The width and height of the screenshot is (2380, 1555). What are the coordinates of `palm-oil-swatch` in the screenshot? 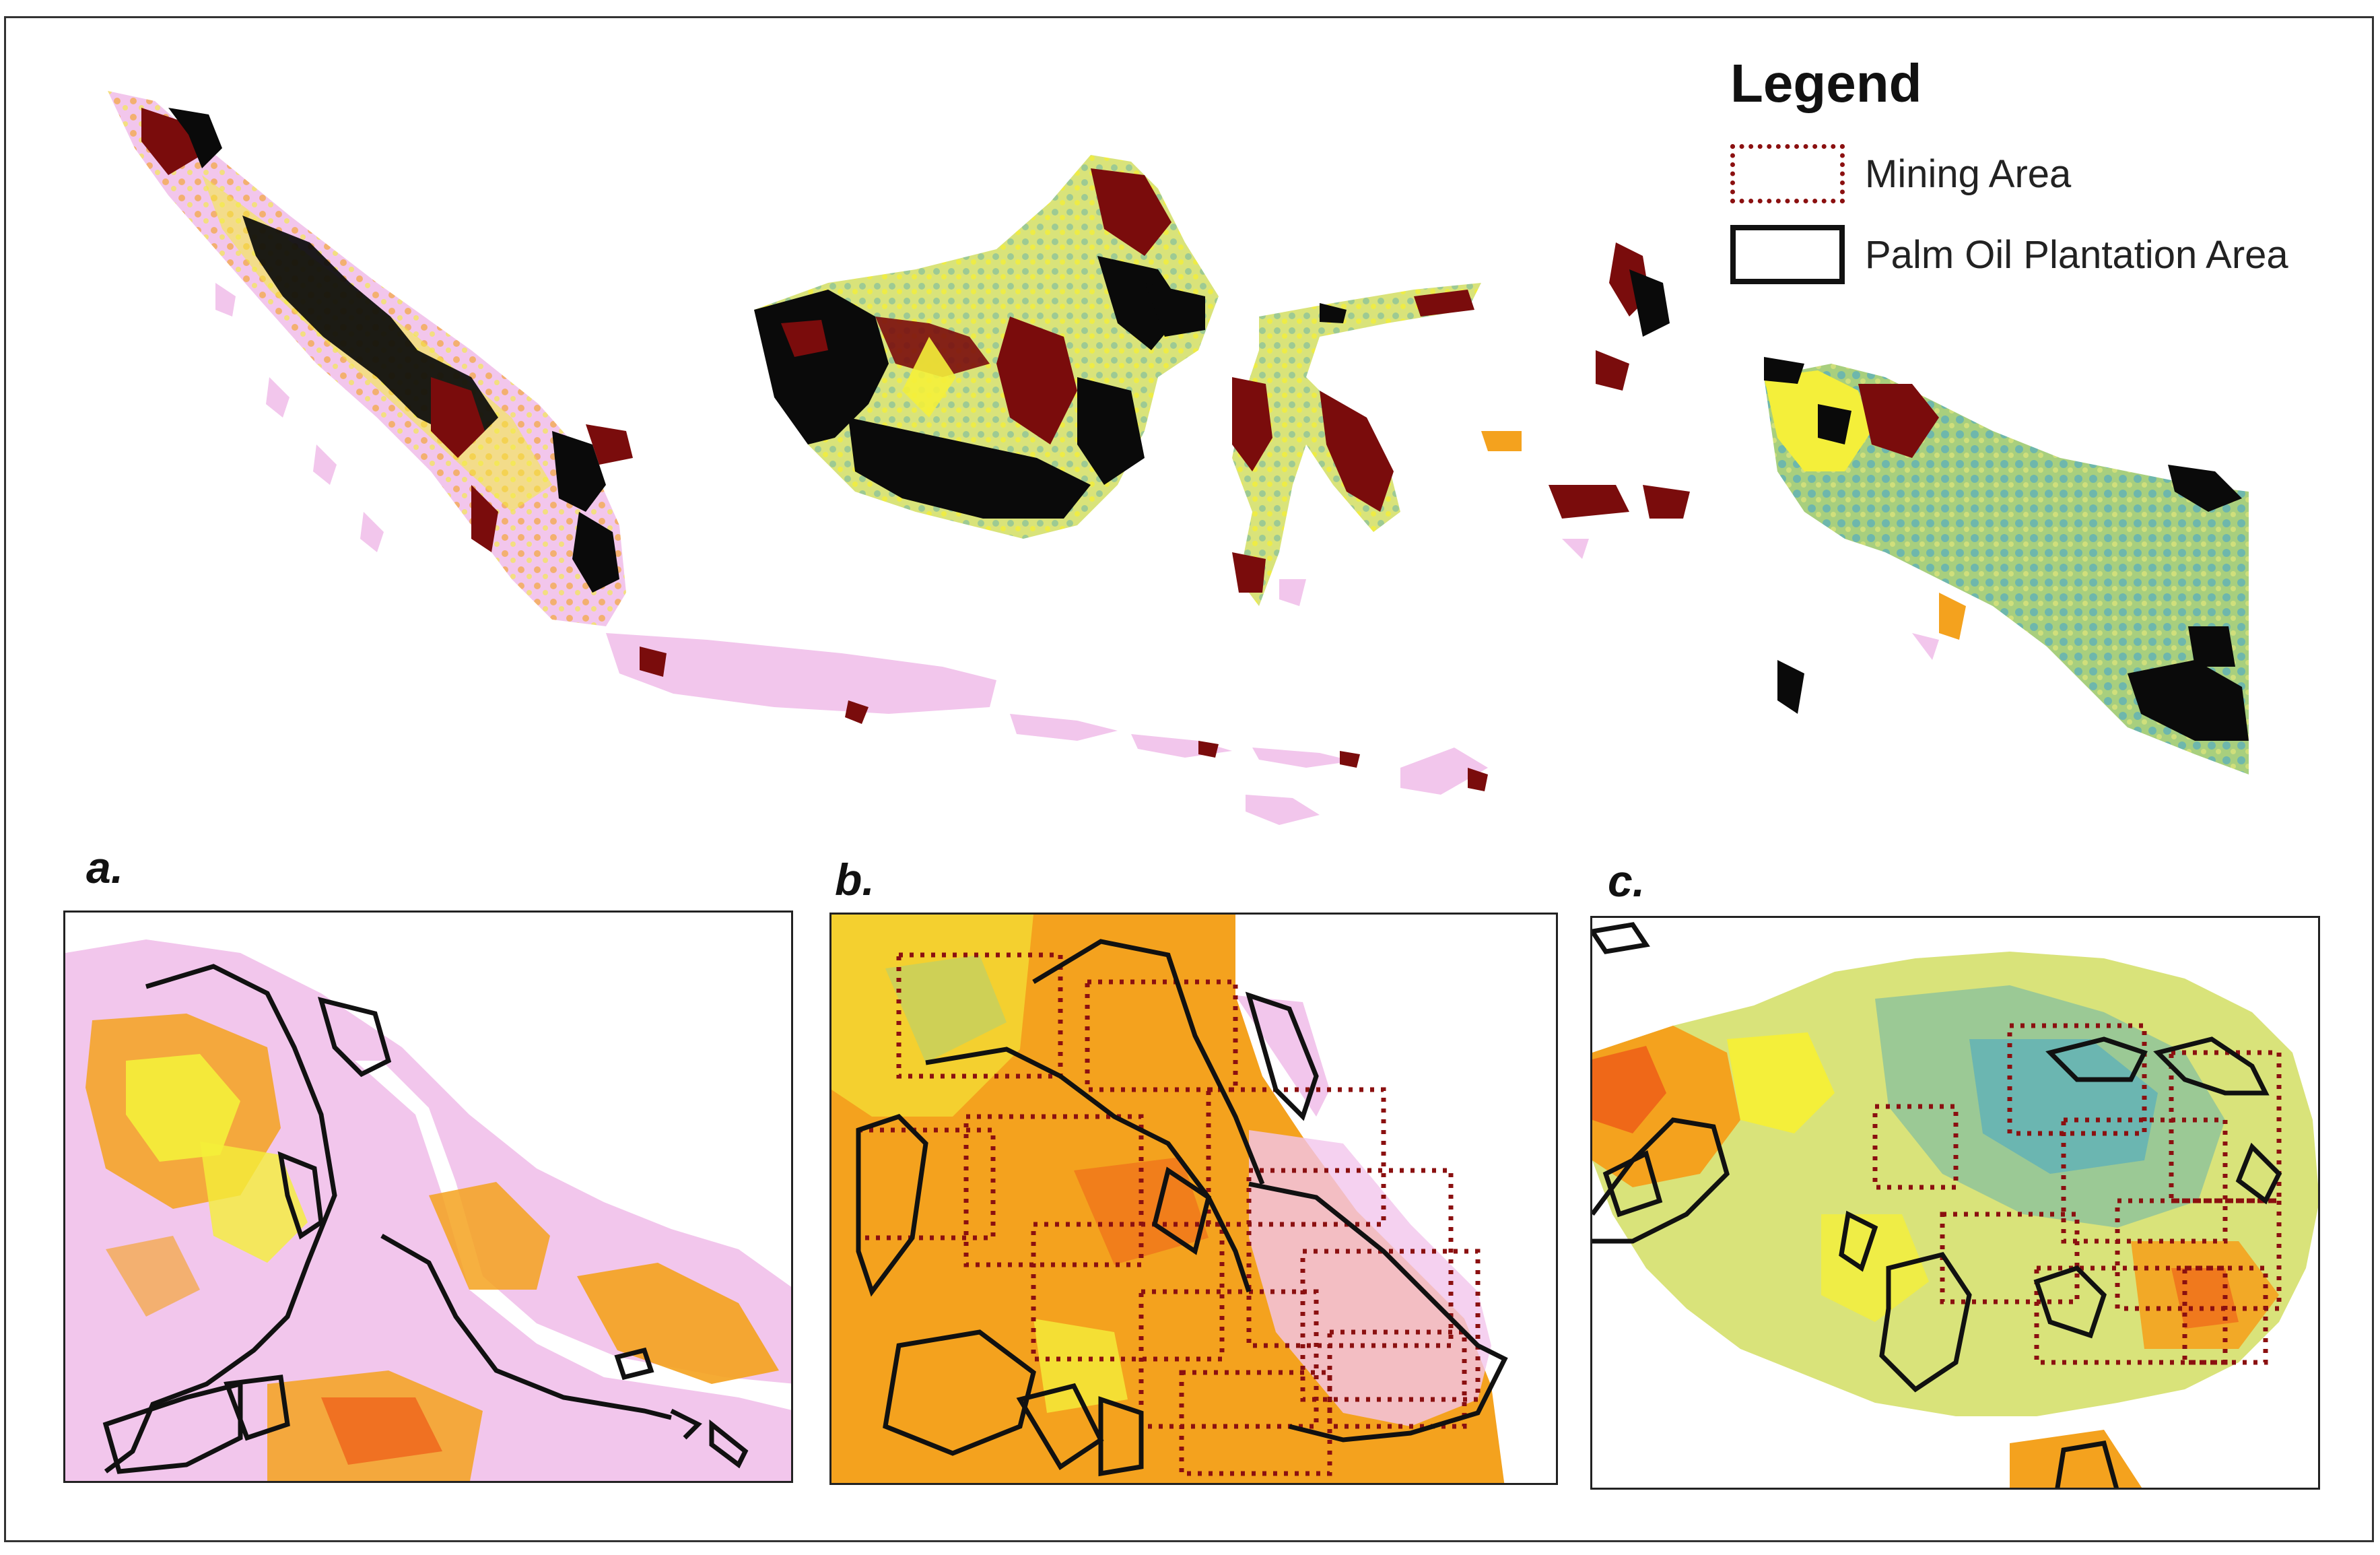 It's located at (1787, 255).